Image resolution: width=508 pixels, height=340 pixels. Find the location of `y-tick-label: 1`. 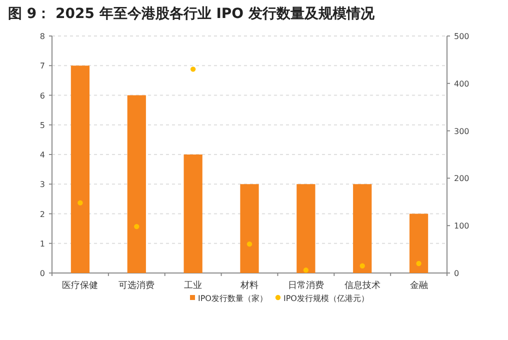

y-tick-label: 1 is located at coordinates (42, 243).